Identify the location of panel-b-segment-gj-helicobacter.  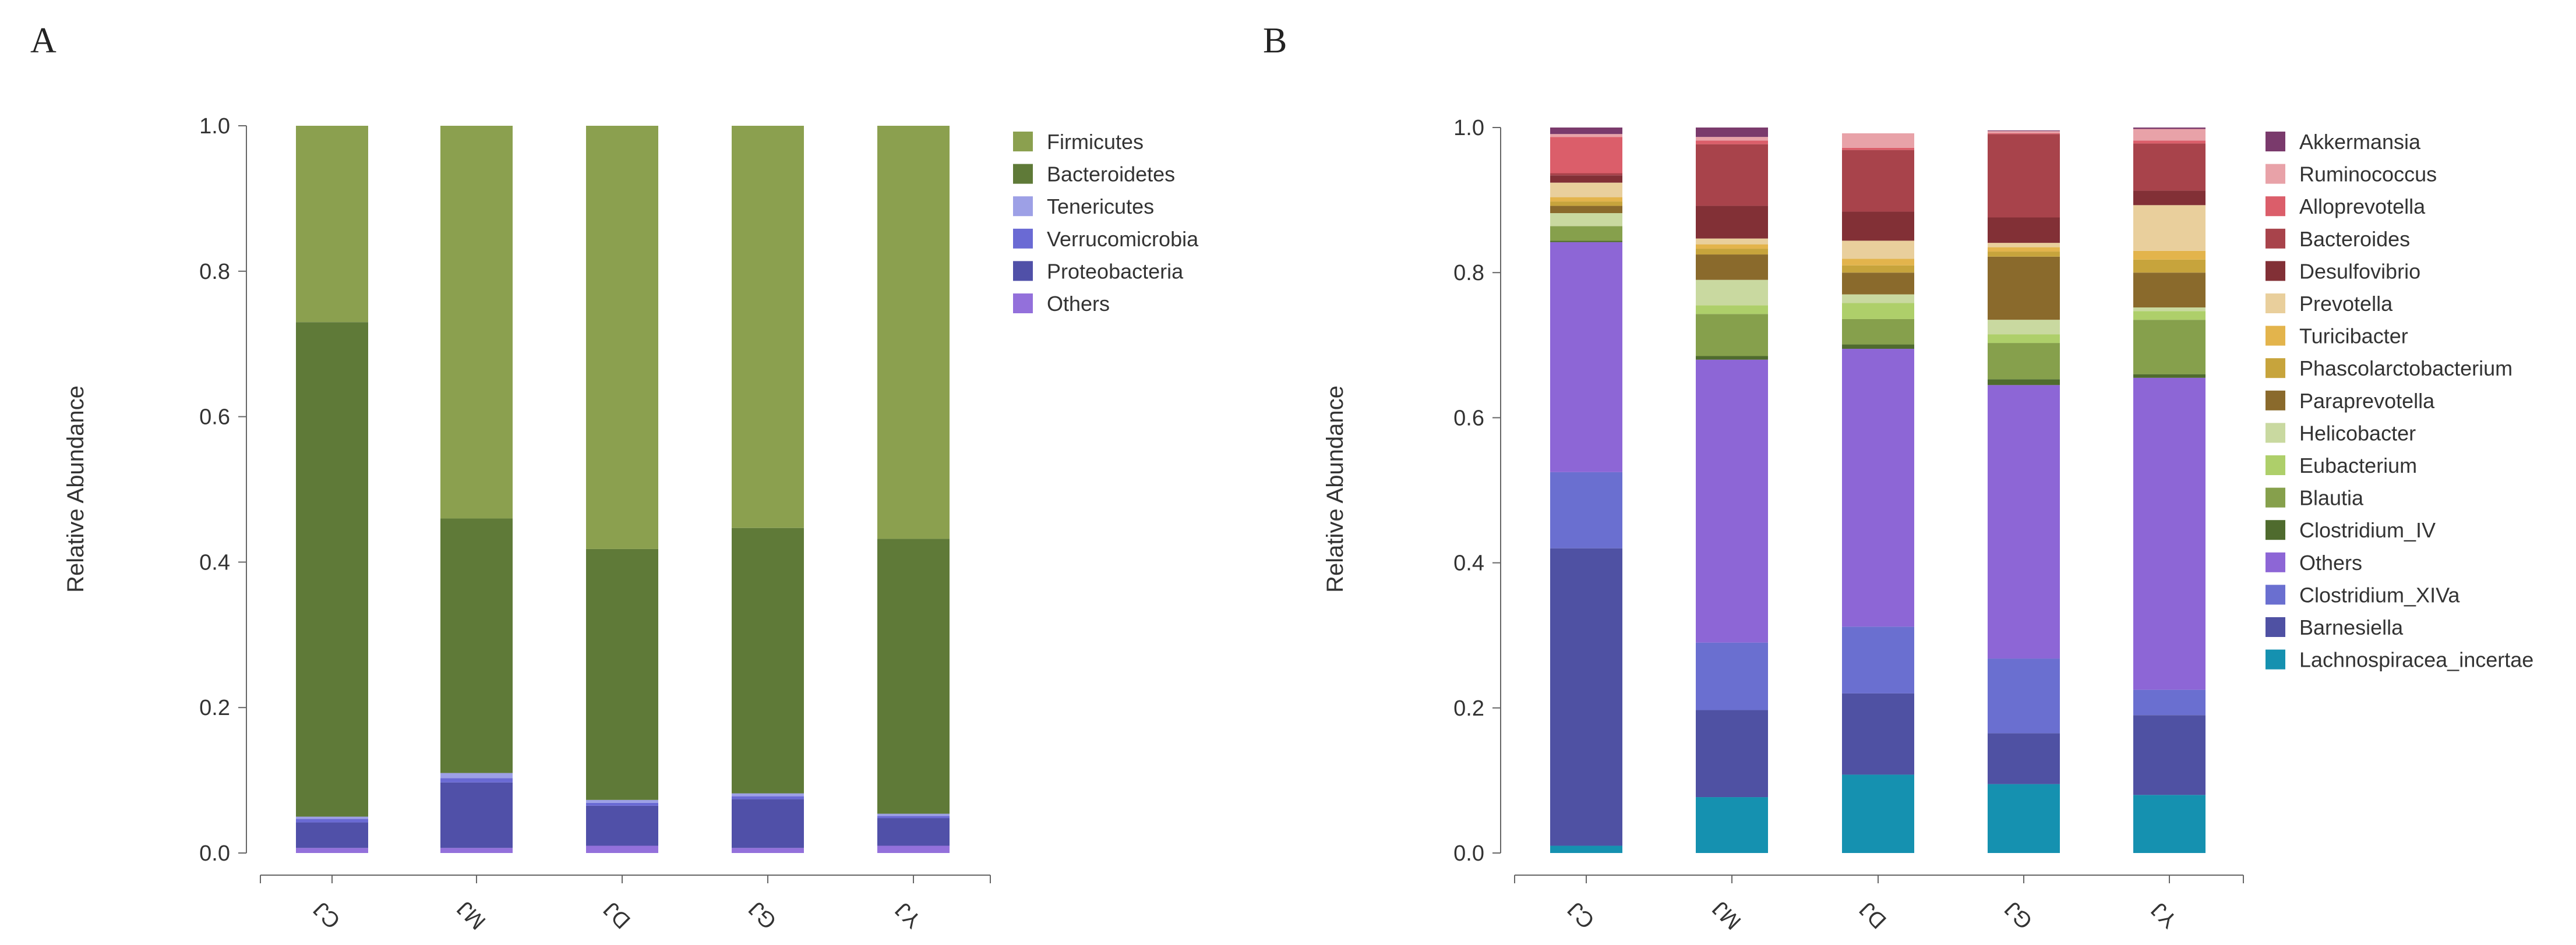
(2024, 327).